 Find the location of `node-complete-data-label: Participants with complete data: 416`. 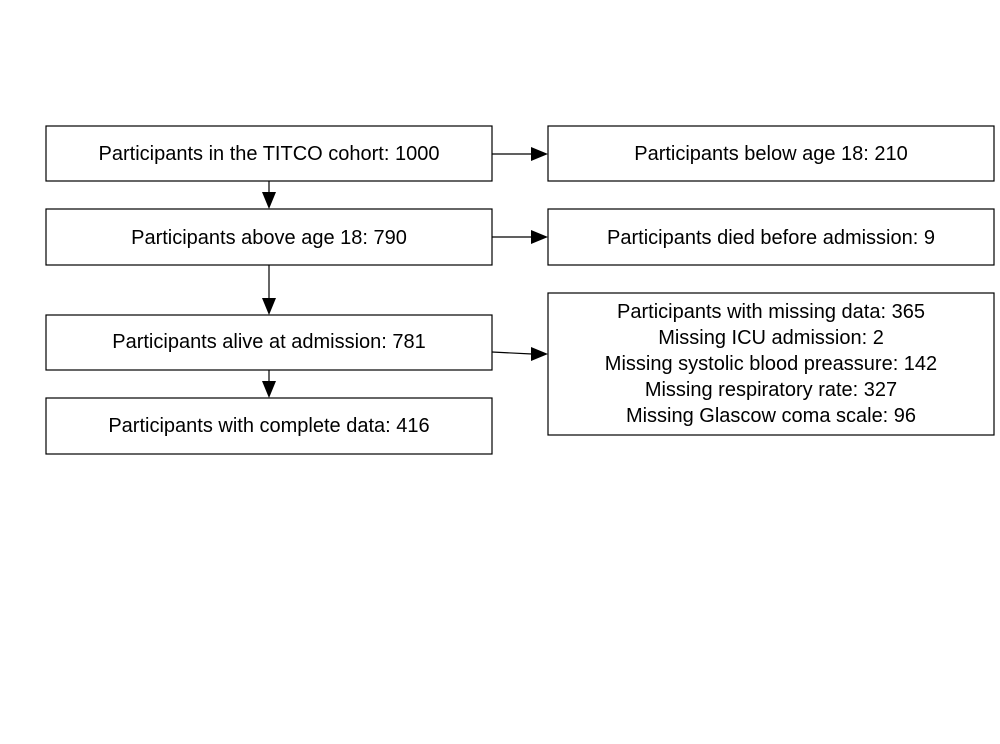

node-complete-data-label: Participants with complete data: 416 is located at coordinates (268, 426).